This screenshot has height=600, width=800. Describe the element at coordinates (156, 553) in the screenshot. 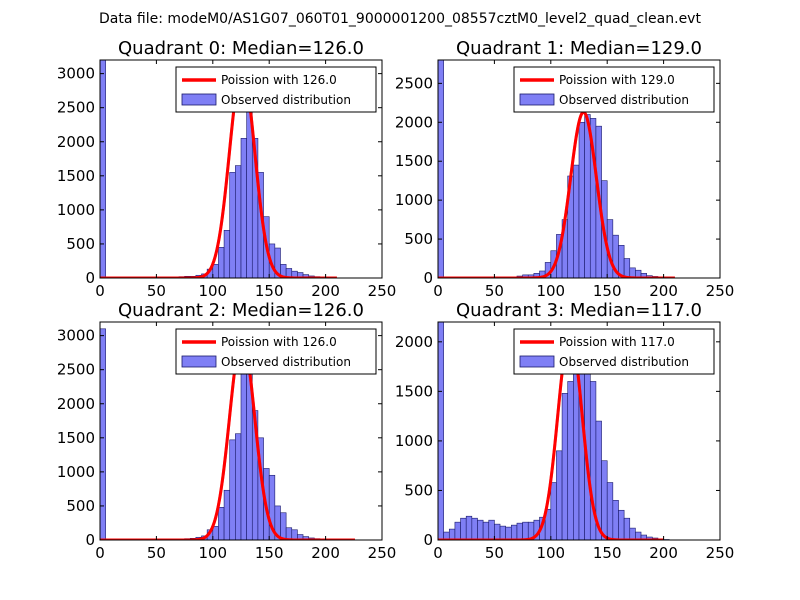

I see `quadrant-2-xtick-label: 50` at that location.